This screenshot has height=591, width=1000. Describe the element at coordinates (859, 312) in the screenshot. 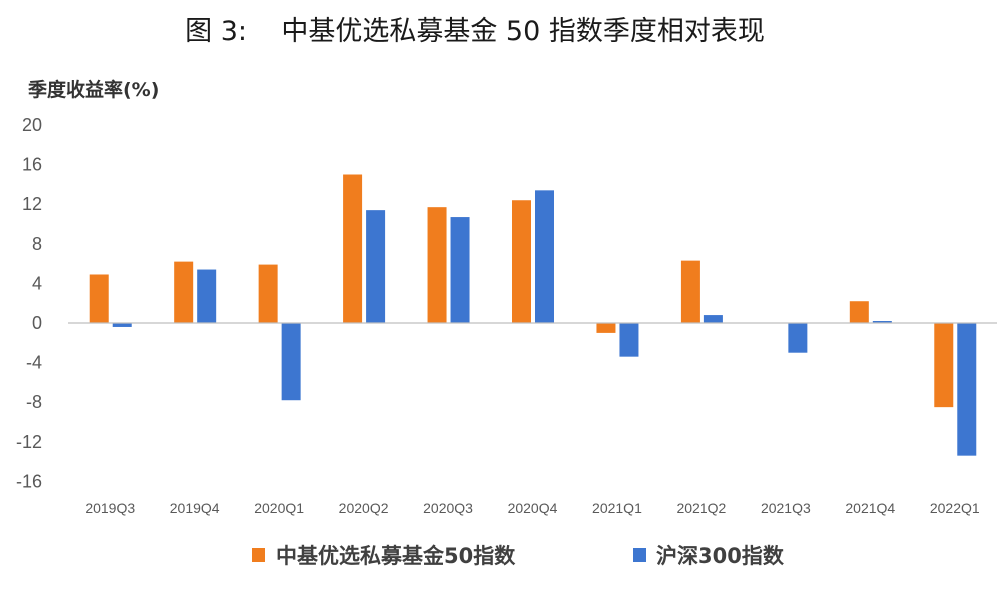

I see `bar-fund-index-2021Q4` at that location.